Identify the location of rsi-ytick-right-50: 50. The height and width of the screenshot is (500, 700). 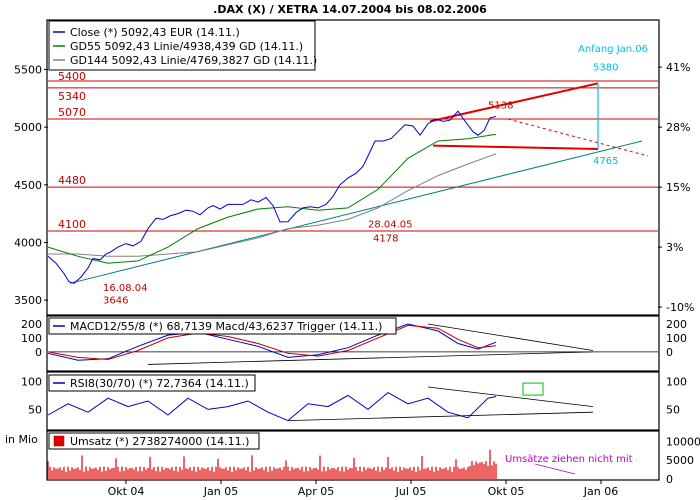
(673, 409).